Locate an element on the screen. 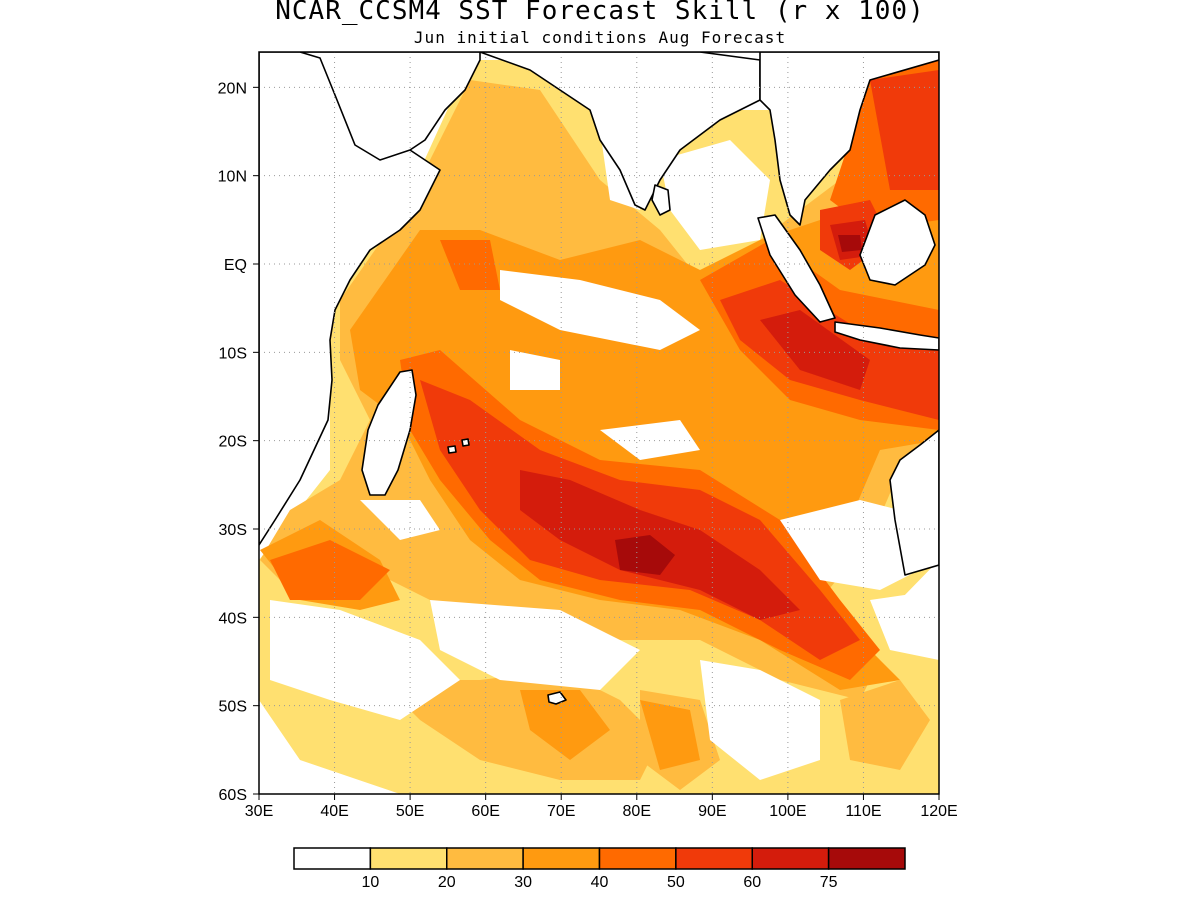 Image resolution: width=1200 pixels, height=900 pixels. lat-tick-label: 10S is located at coordinates (233, 353).